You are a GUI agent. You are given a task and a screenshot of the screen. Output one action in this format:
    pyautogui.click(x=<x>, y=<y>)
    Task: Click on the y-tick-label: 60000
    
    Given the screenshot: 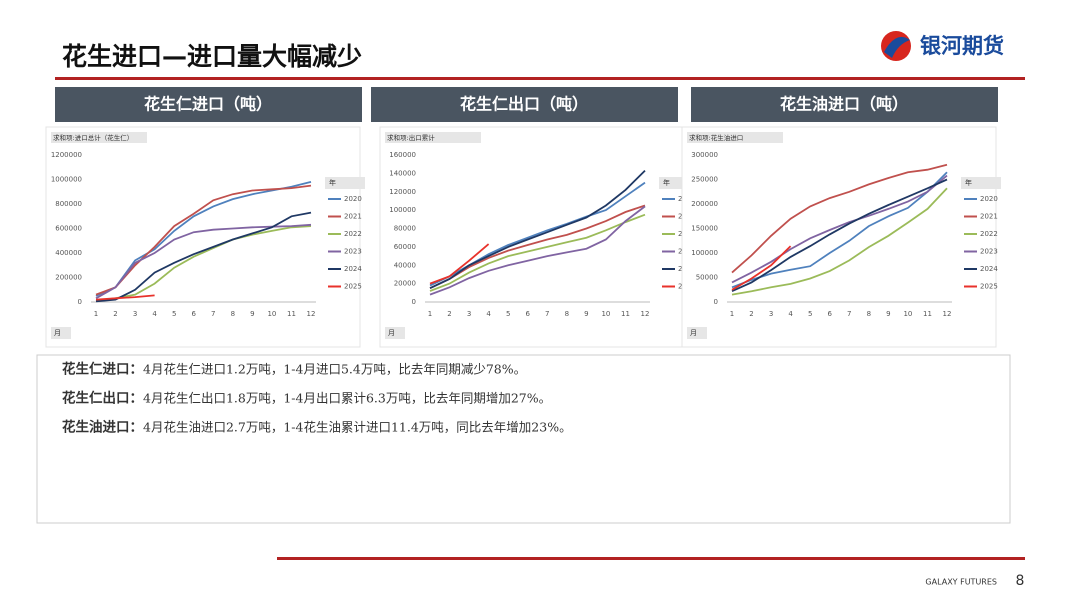 What is the action you would take?
    pyautogui.click(x=405, y=247)
    